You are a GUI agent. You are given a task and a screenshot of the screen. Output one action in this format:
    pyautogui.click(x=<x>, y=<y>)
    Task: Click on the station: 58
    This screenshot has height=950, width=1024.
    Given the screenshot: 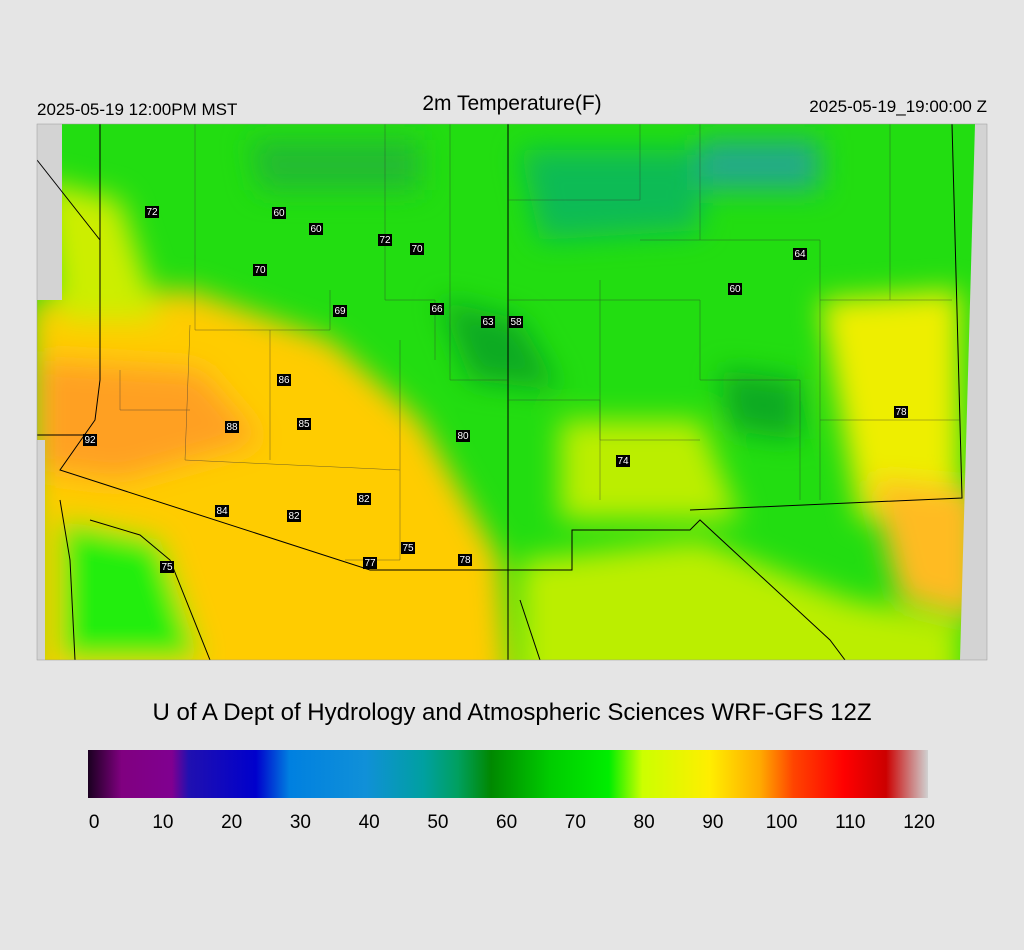 What is the action you would take?
    pyautogui.click(x=516, y=322)
    